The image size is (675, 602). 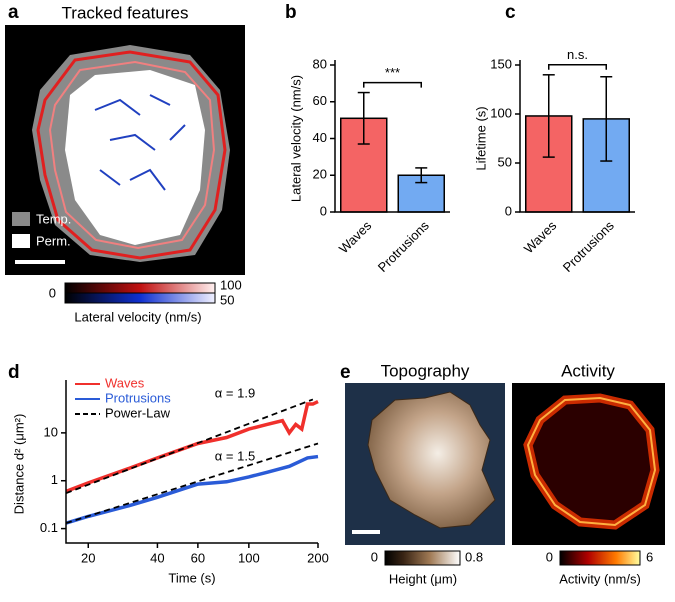 What do you see at coordinates (649, 556) in the screenshot?
I see `colorbar-tick: 6` at bounding box center [649, 556].